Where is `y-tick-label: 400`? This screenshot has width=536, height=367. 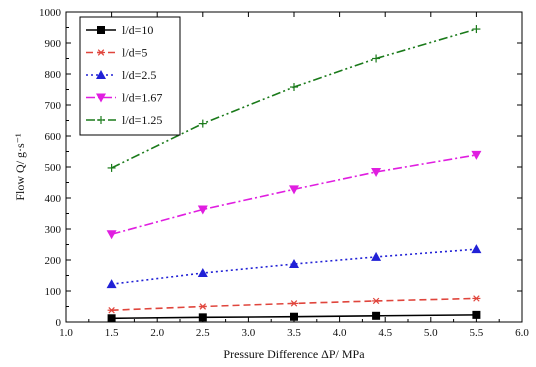
y-tick-label: 400 is located at coordinates (53, 199).